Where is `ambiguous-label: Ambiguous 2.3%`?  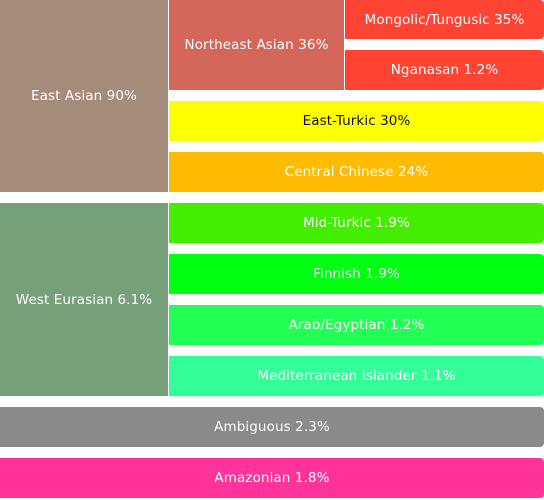 ambiguous-label: Ambiguous 2.3% is located at coordinates (272, 427).